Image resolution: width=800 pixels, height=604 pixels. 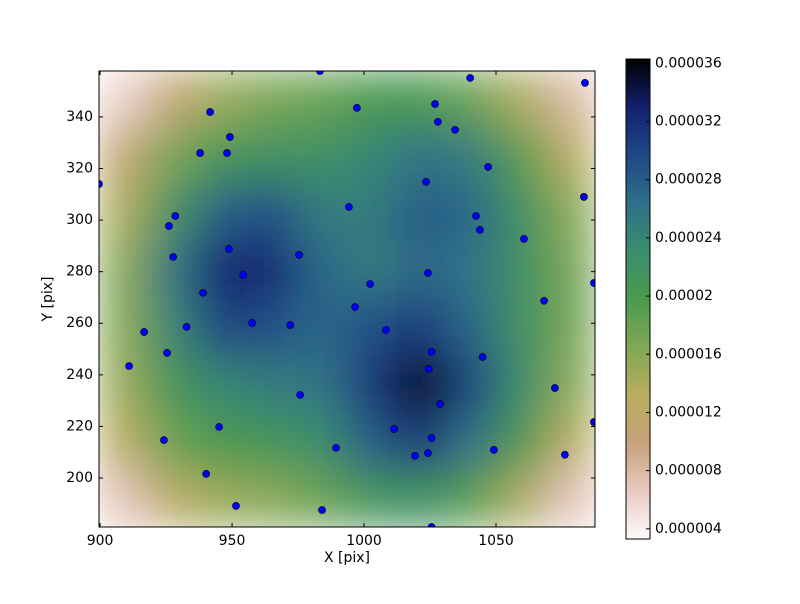 What do you see at coordinates (232, 541) in the screenshot?
I see `x-tick-label: 950` at bounding box center [232, 541].